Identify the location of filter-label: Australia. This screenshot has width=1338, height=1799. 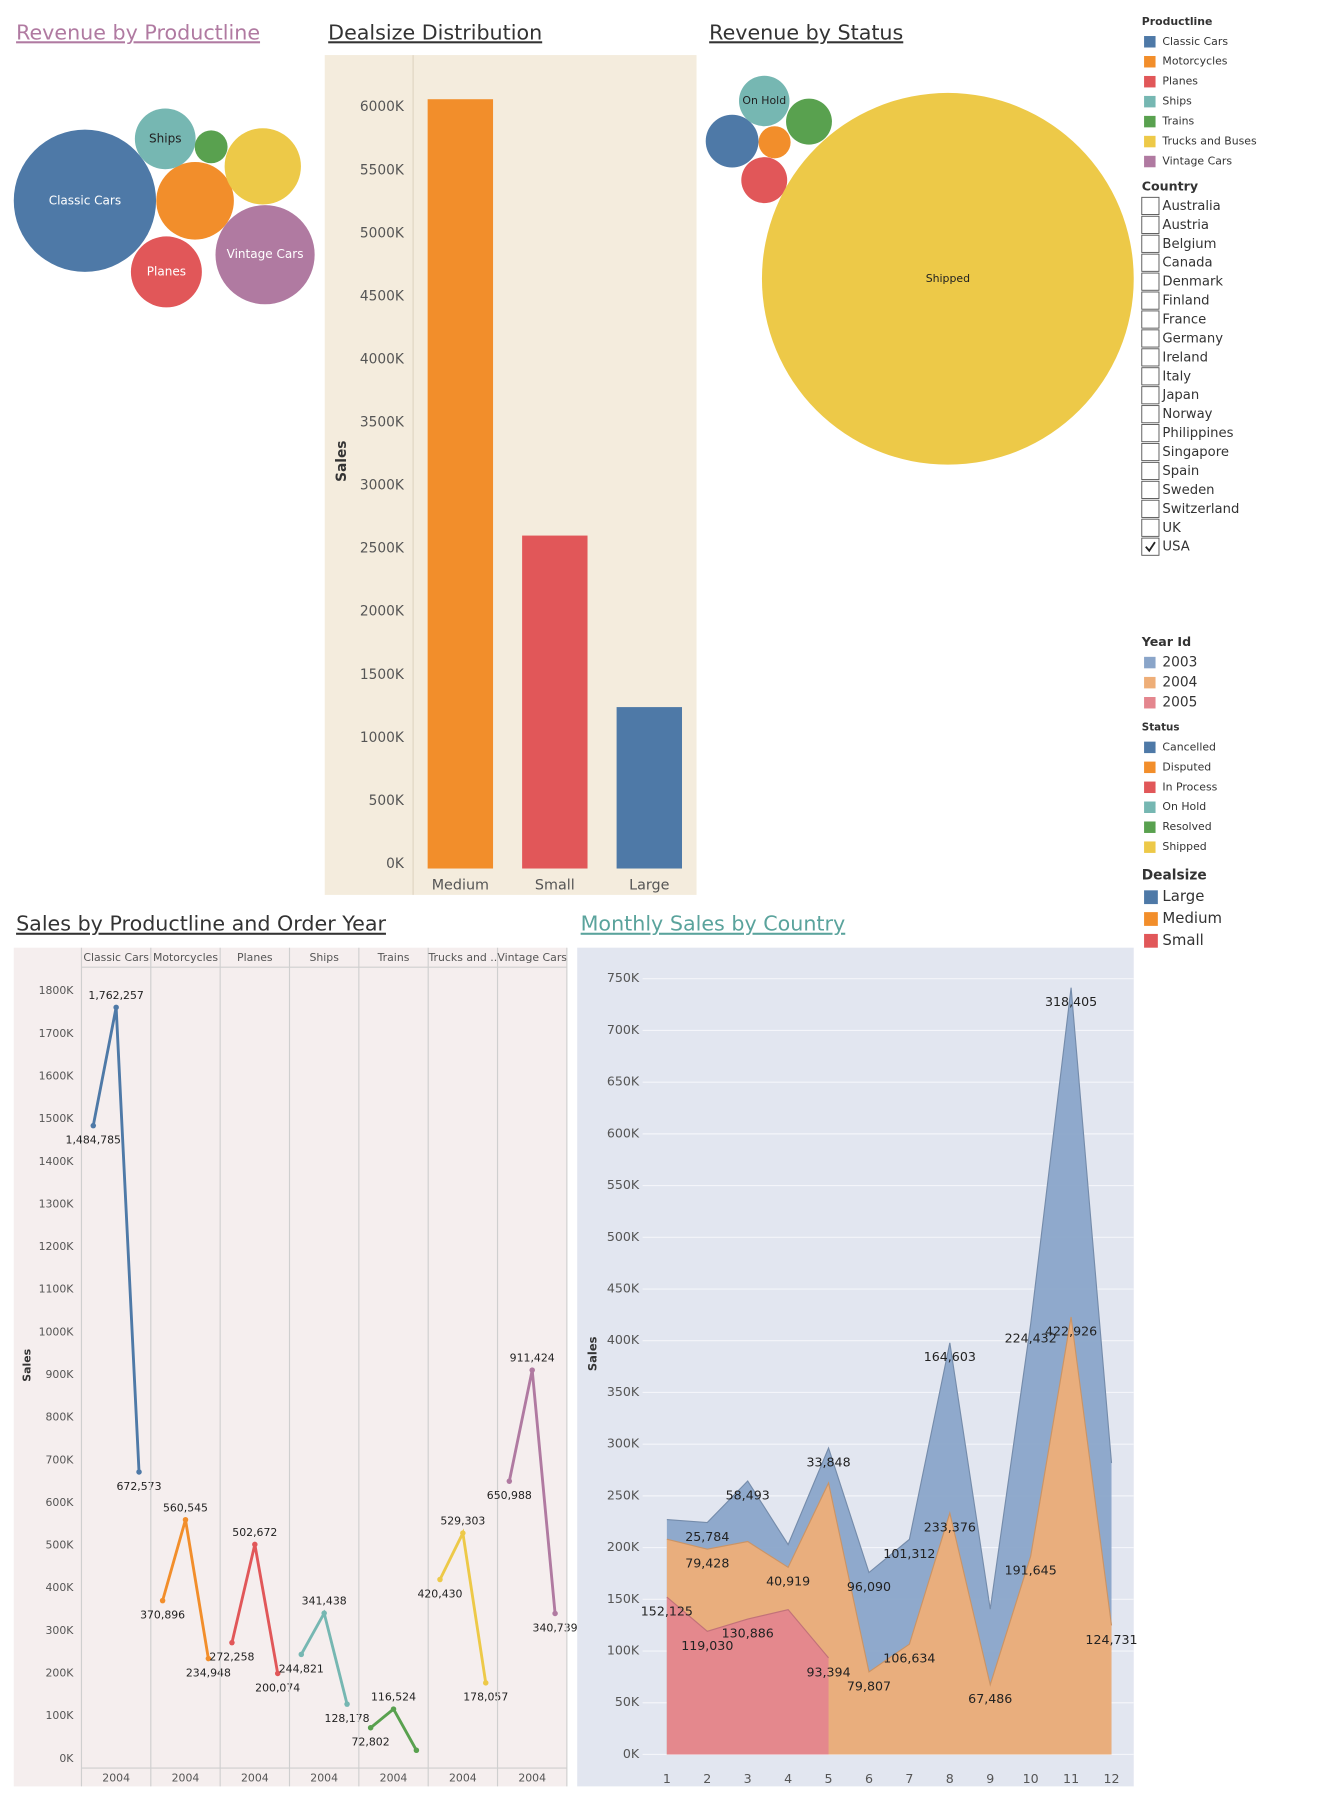
(1191, 206).